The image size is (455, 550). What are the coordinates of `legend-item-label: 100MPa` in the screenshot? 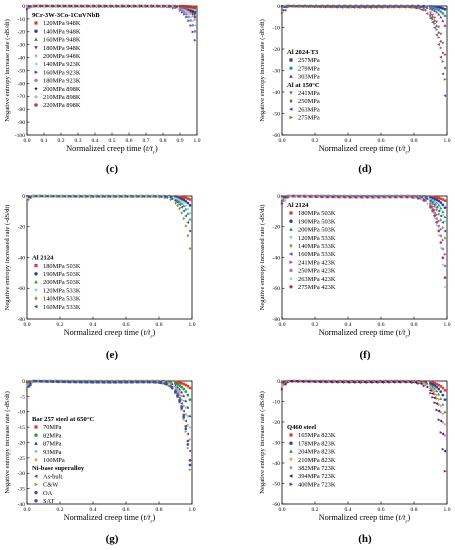 It's located at (54, 460).